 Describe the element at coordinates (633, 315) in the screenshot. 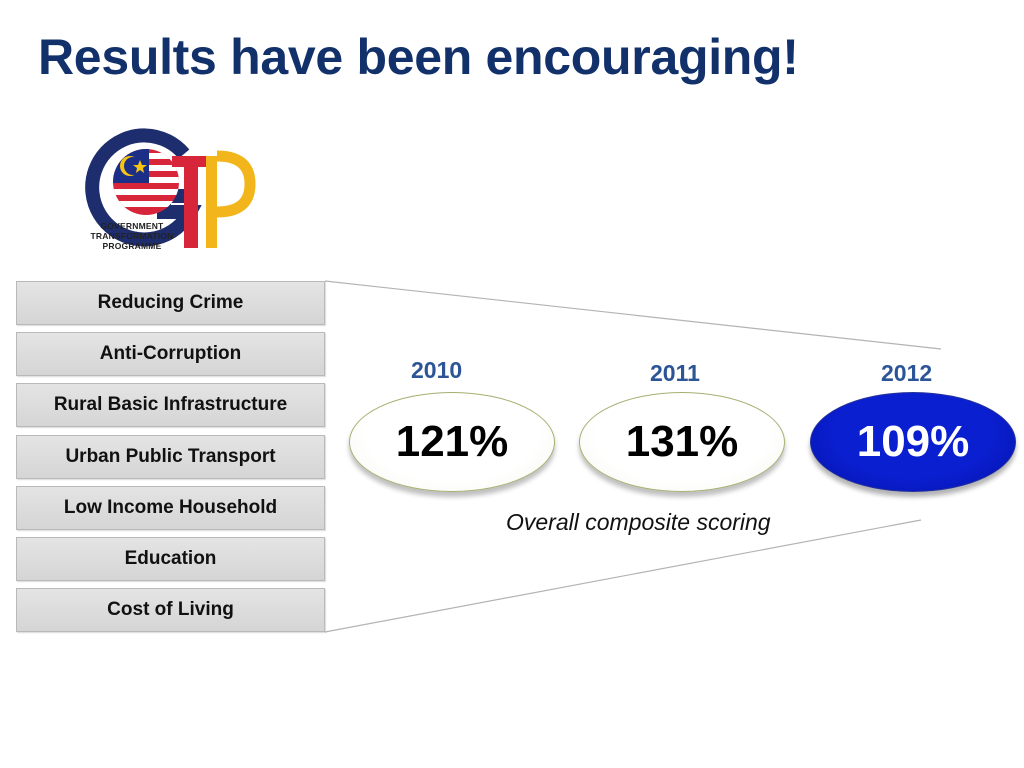

I see `funnel-top-line` at that location.